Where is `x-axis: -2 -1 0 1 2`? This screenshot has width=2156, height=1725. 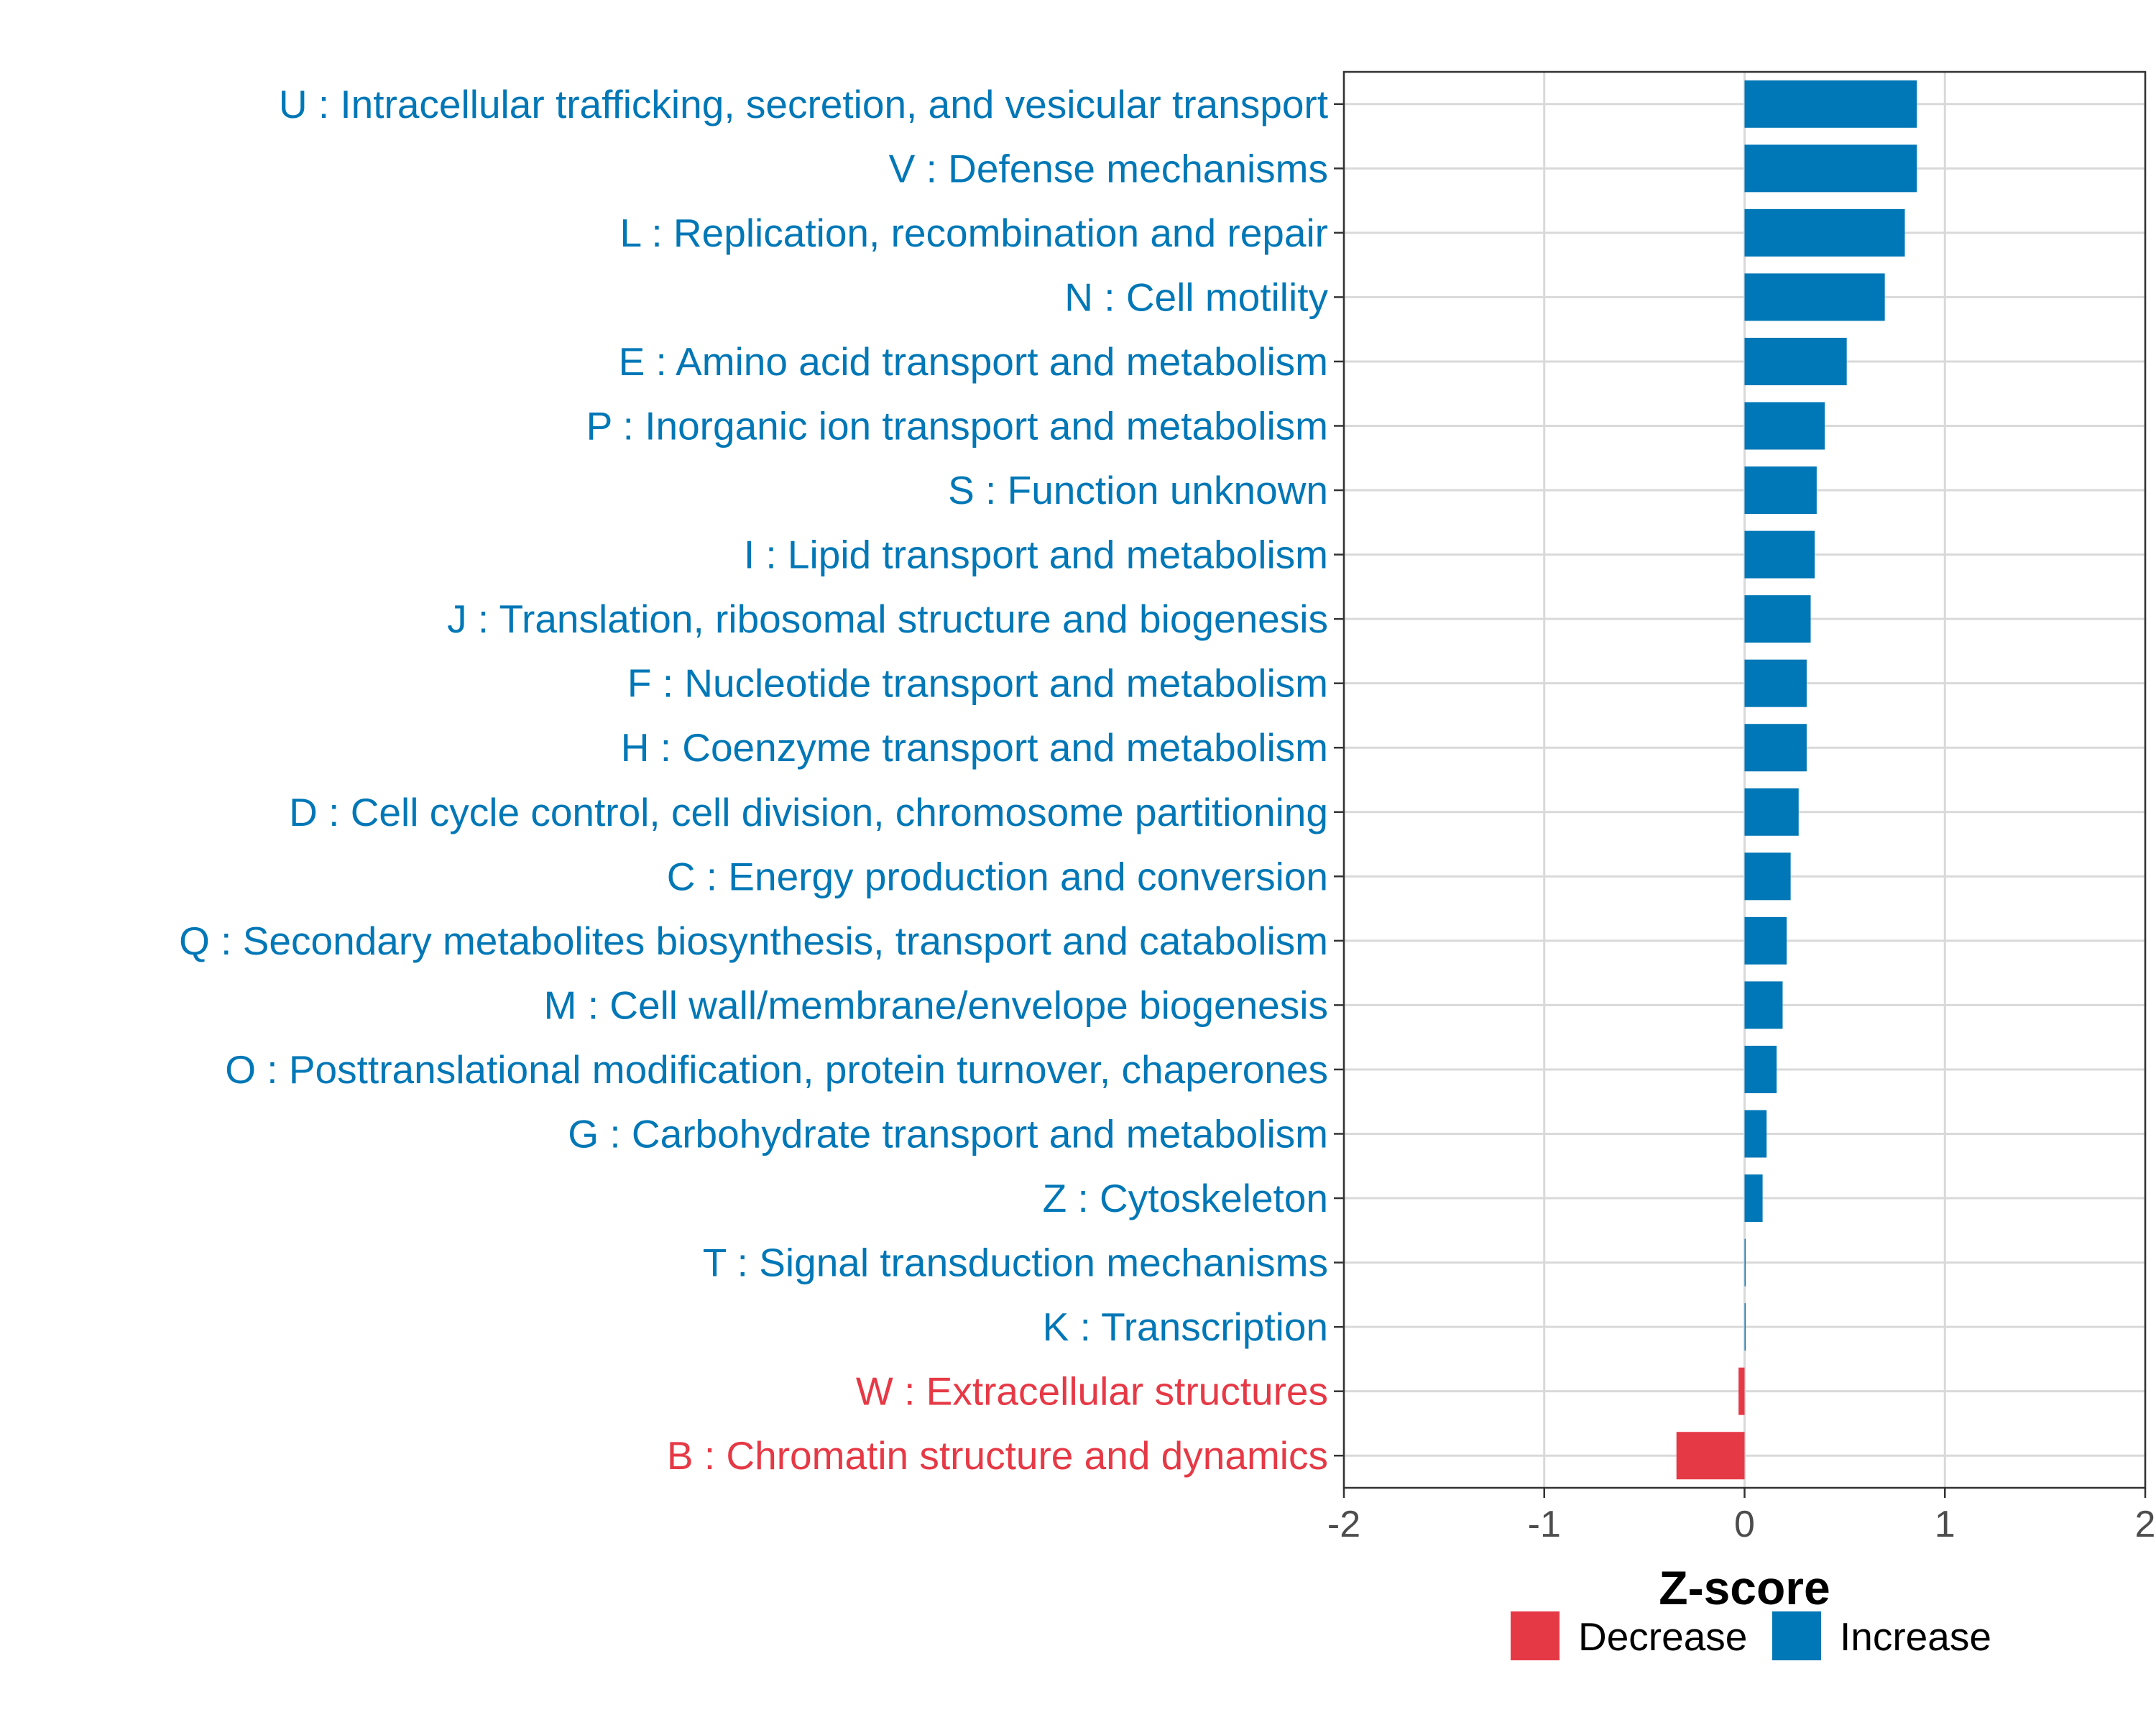 x-axis: -2 -1 0 1 2 is located at coordinates (1741, 1516).